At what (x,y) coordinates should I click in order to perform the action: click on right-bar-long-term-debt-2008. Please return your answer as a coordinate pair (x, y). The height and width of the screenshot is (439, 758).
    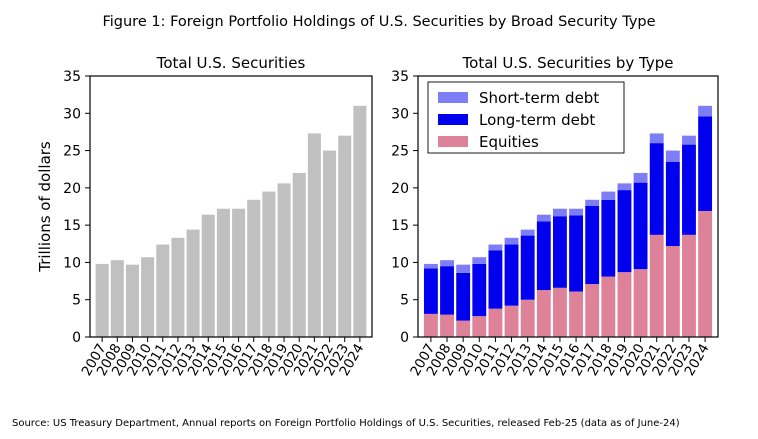
    Looking at the image, I should click on (447, 290).